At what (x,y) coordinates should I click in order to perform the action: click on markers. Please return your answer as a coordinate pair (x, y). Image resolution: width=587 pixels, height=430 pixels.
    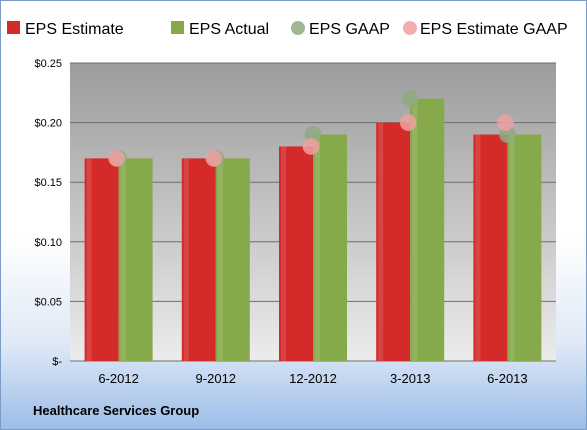
    Looking at the image, I should click on (312, 128).